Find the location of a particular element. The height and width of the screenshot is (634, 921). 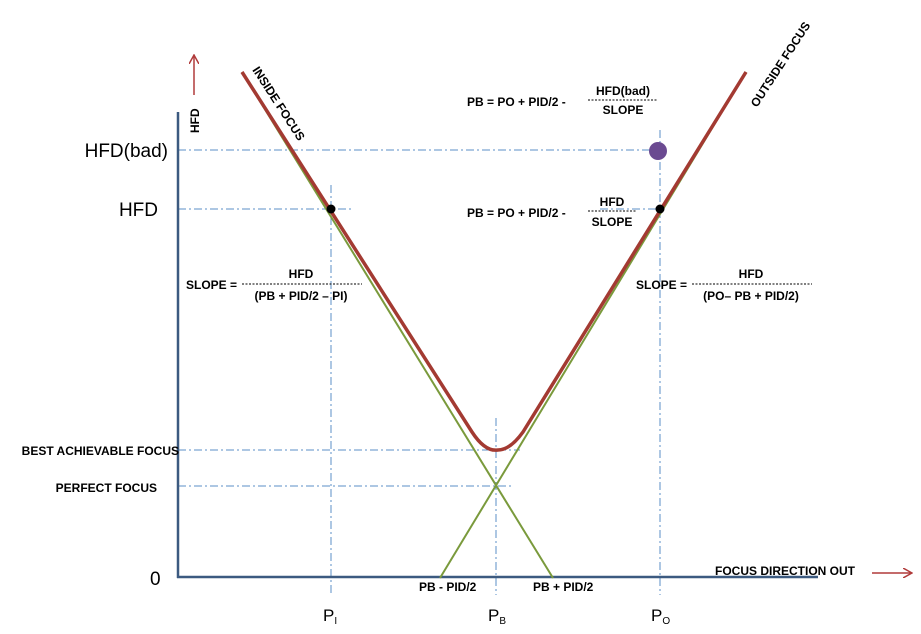

hfd-bad-marker is located at coordinates (658, 151).